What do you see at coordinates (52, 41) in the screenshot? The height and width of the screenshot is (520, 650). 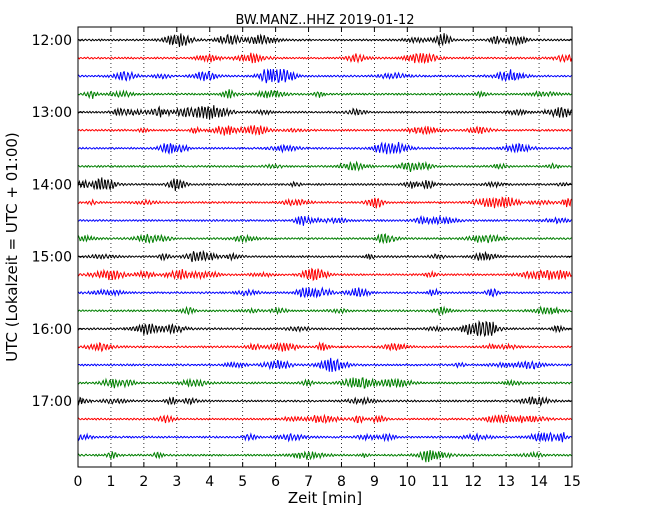 I see `y-tick-label: 12:00` at bounding box center [52, 41].